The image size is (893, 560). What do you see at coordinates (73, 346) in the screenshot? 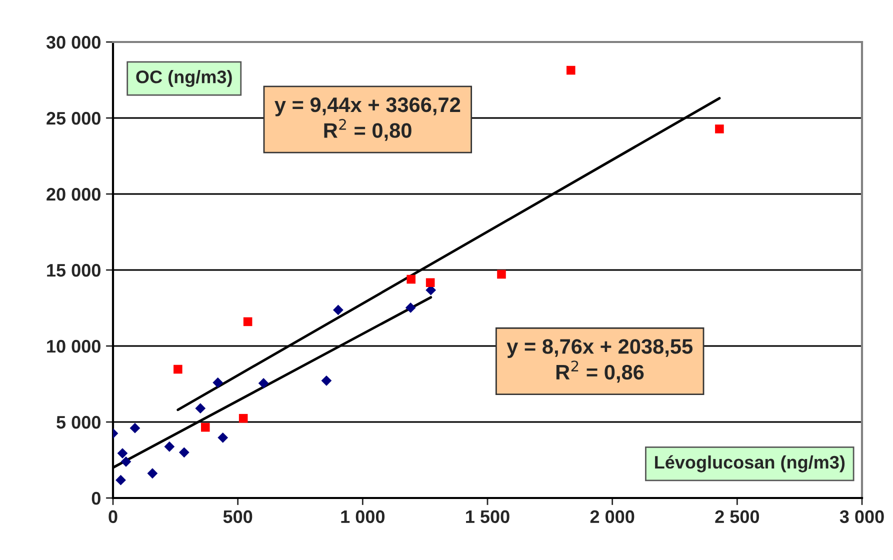
I see `y-tick-label: 10 000` at bounding box center [73, 346].